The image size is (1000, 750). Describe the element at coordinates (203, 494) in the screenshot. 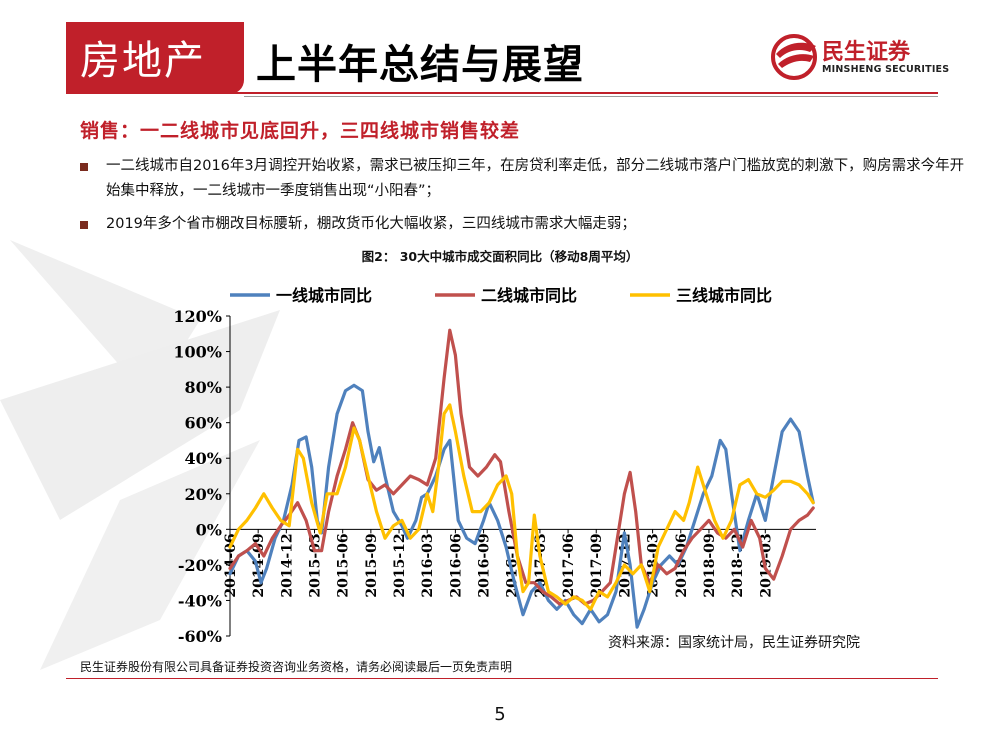

I see `y-tick-label: 20%` at that location.